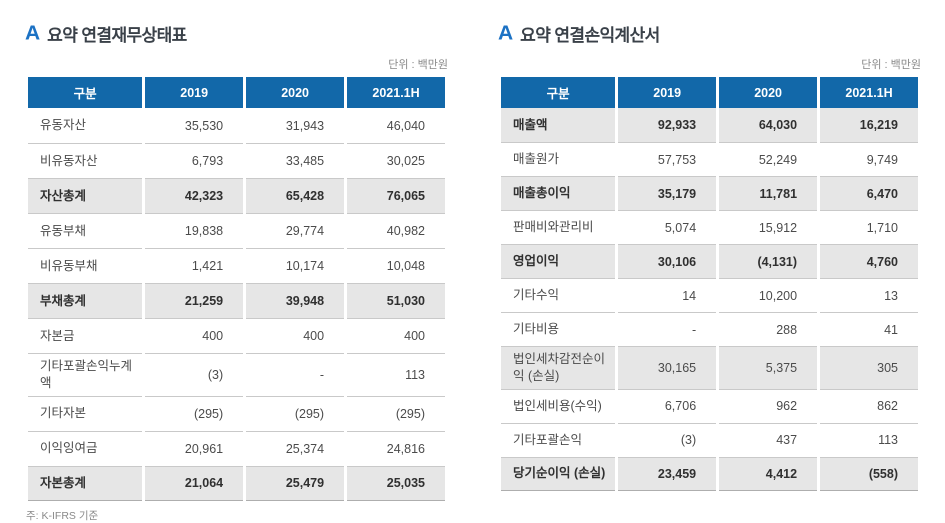 The image size is (945, 523). I want to click on cell-value: 862, so click(869, 405).